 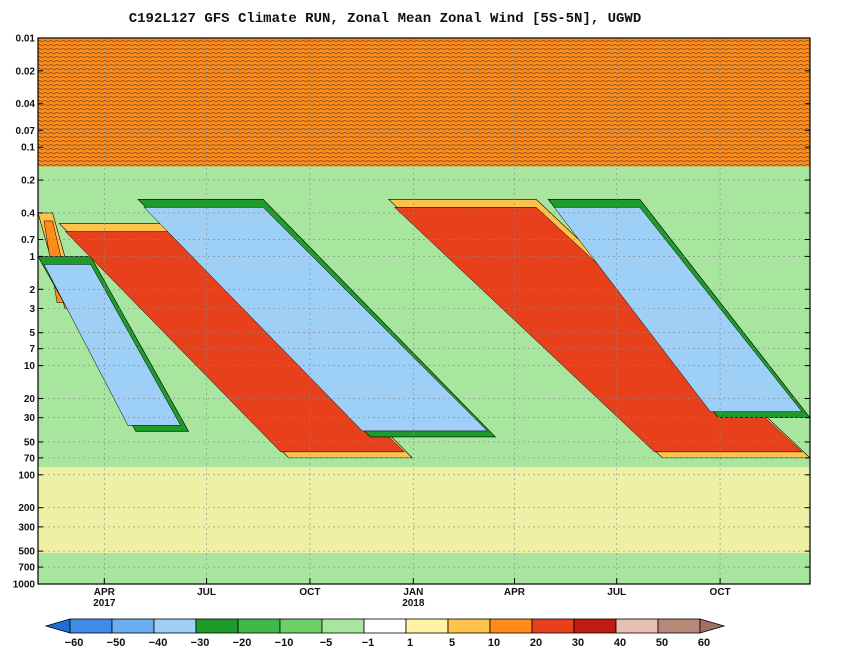 I want to click on y-tick-label: 0.02, so click(x=26, y=71).